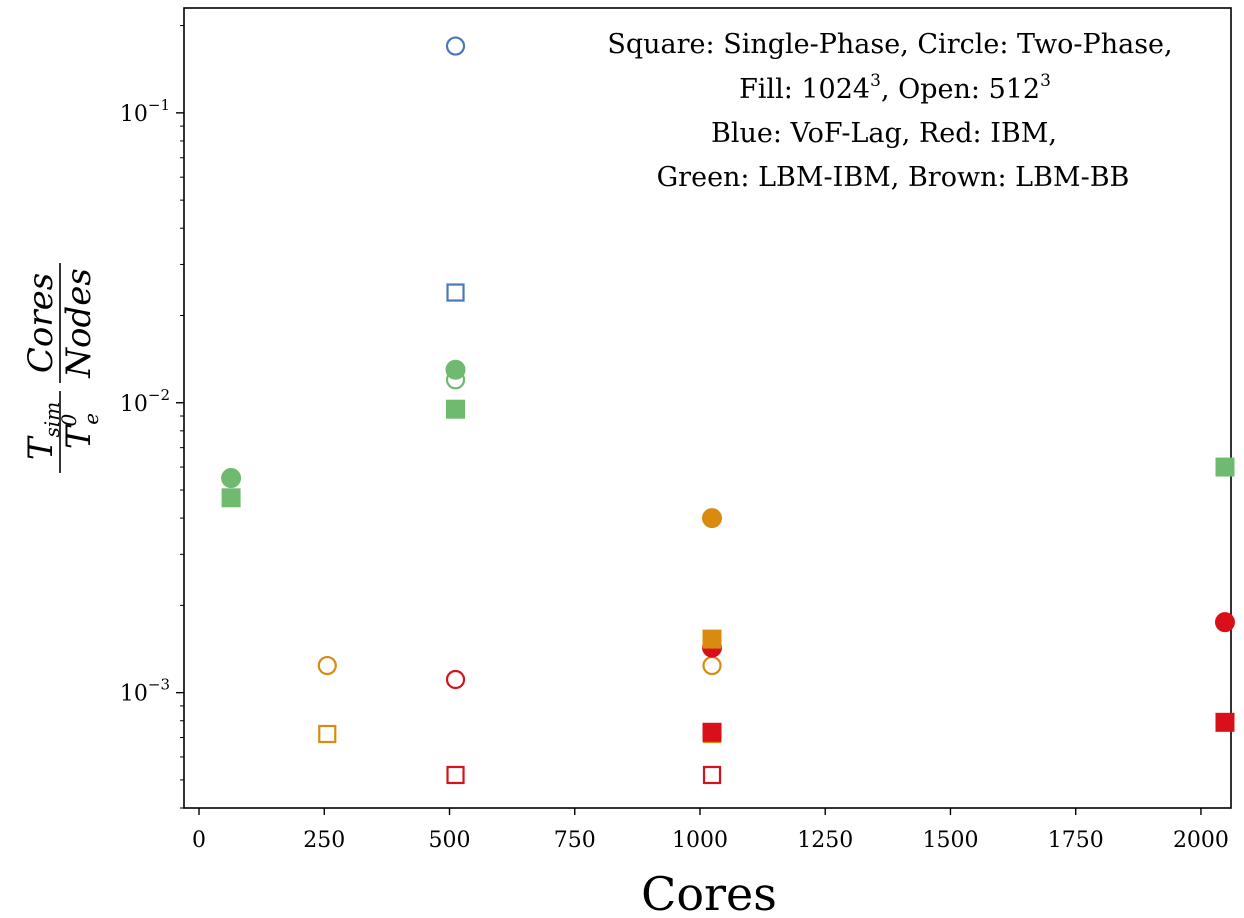 The width and height of the screenshot is (1244, 918). Describe the element at coordinates (41, 323) in the screenshot. I see `y-label-num-right: Cores` at that location.